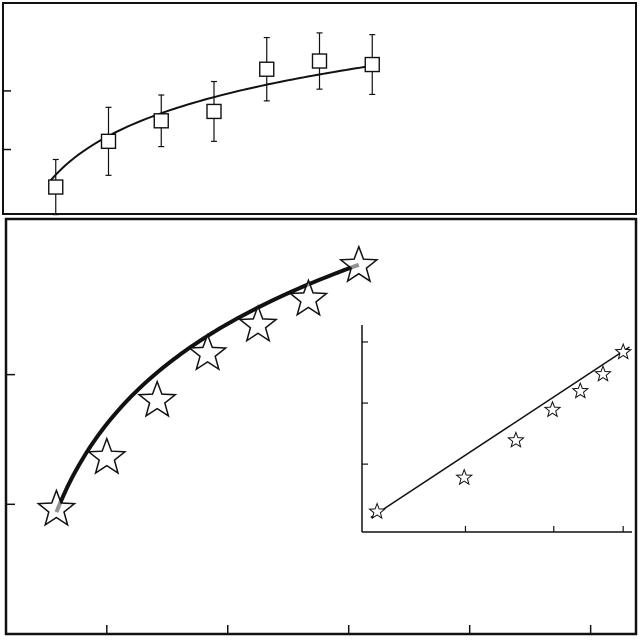  I want to click on inset-panel, so click(497, 429).